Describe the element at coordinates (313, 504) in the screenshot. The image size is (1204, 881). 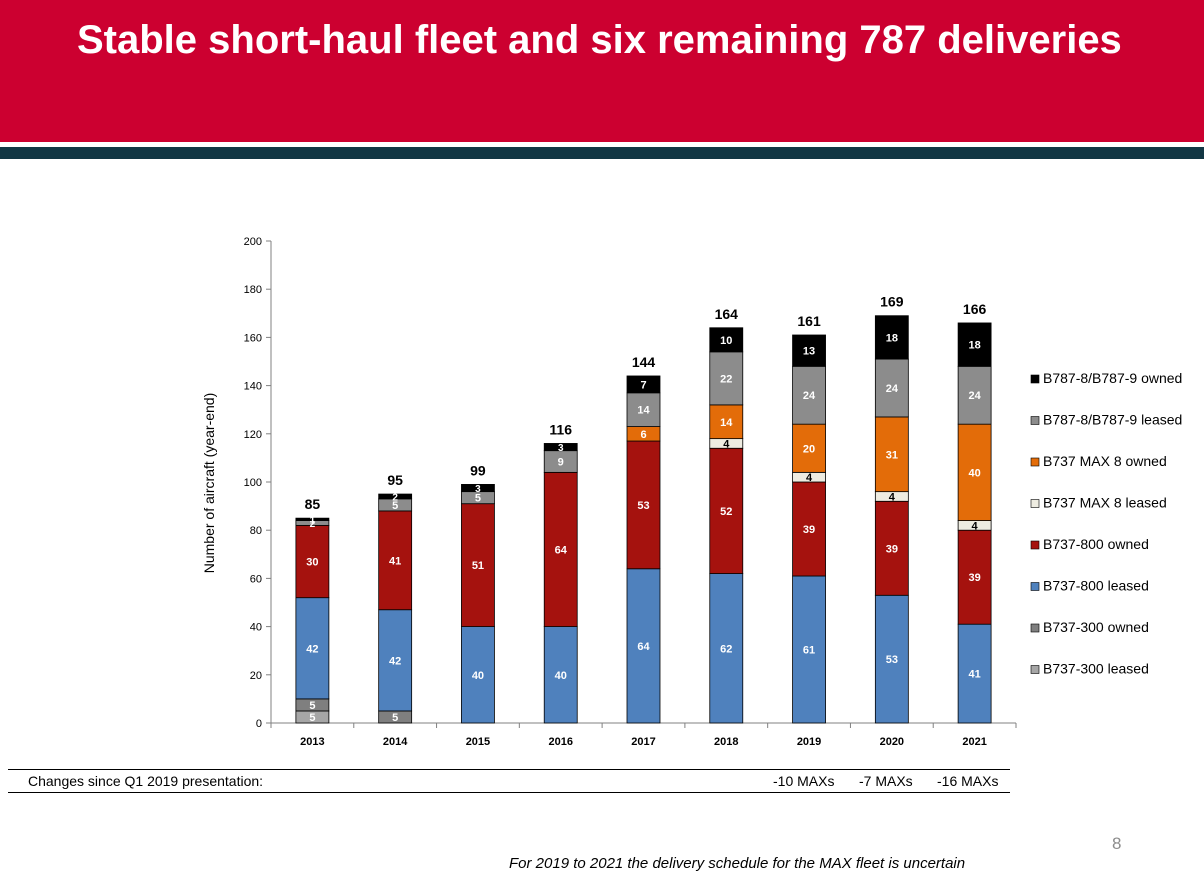
I see `bar-total-label: 85` at that location.